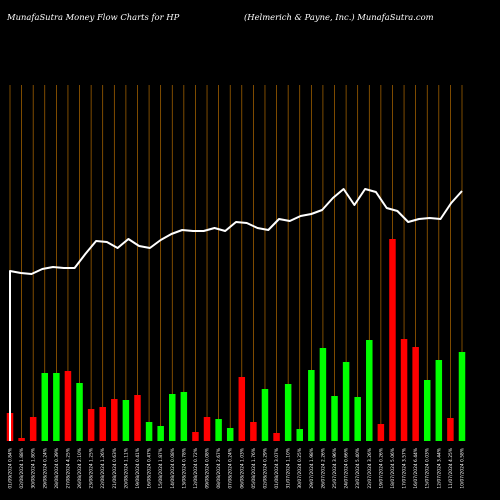  I want to click on x-tick-label: 26/08/2024 2.10%, so click(80, 468).